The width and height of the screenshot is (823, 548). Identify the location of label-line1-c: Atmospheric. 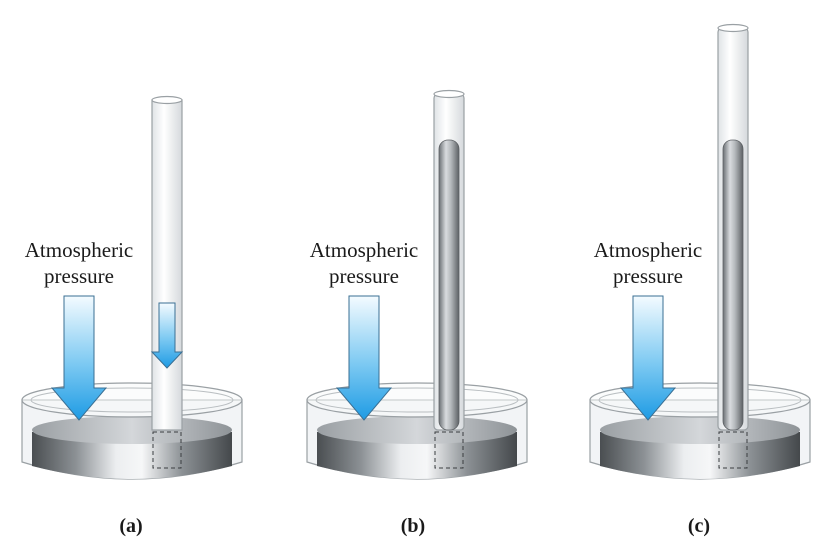
(648, 250).